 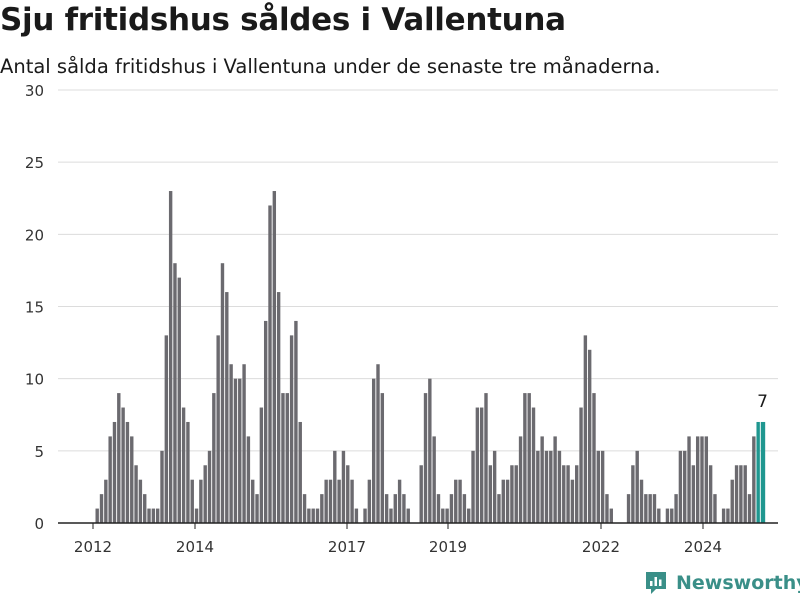 What do you see at coordinates (283, 20) in the screenshot?
I see `chart-title: Sju fritidshus såldes i Vallentuna` at bounding box center [283, 20].